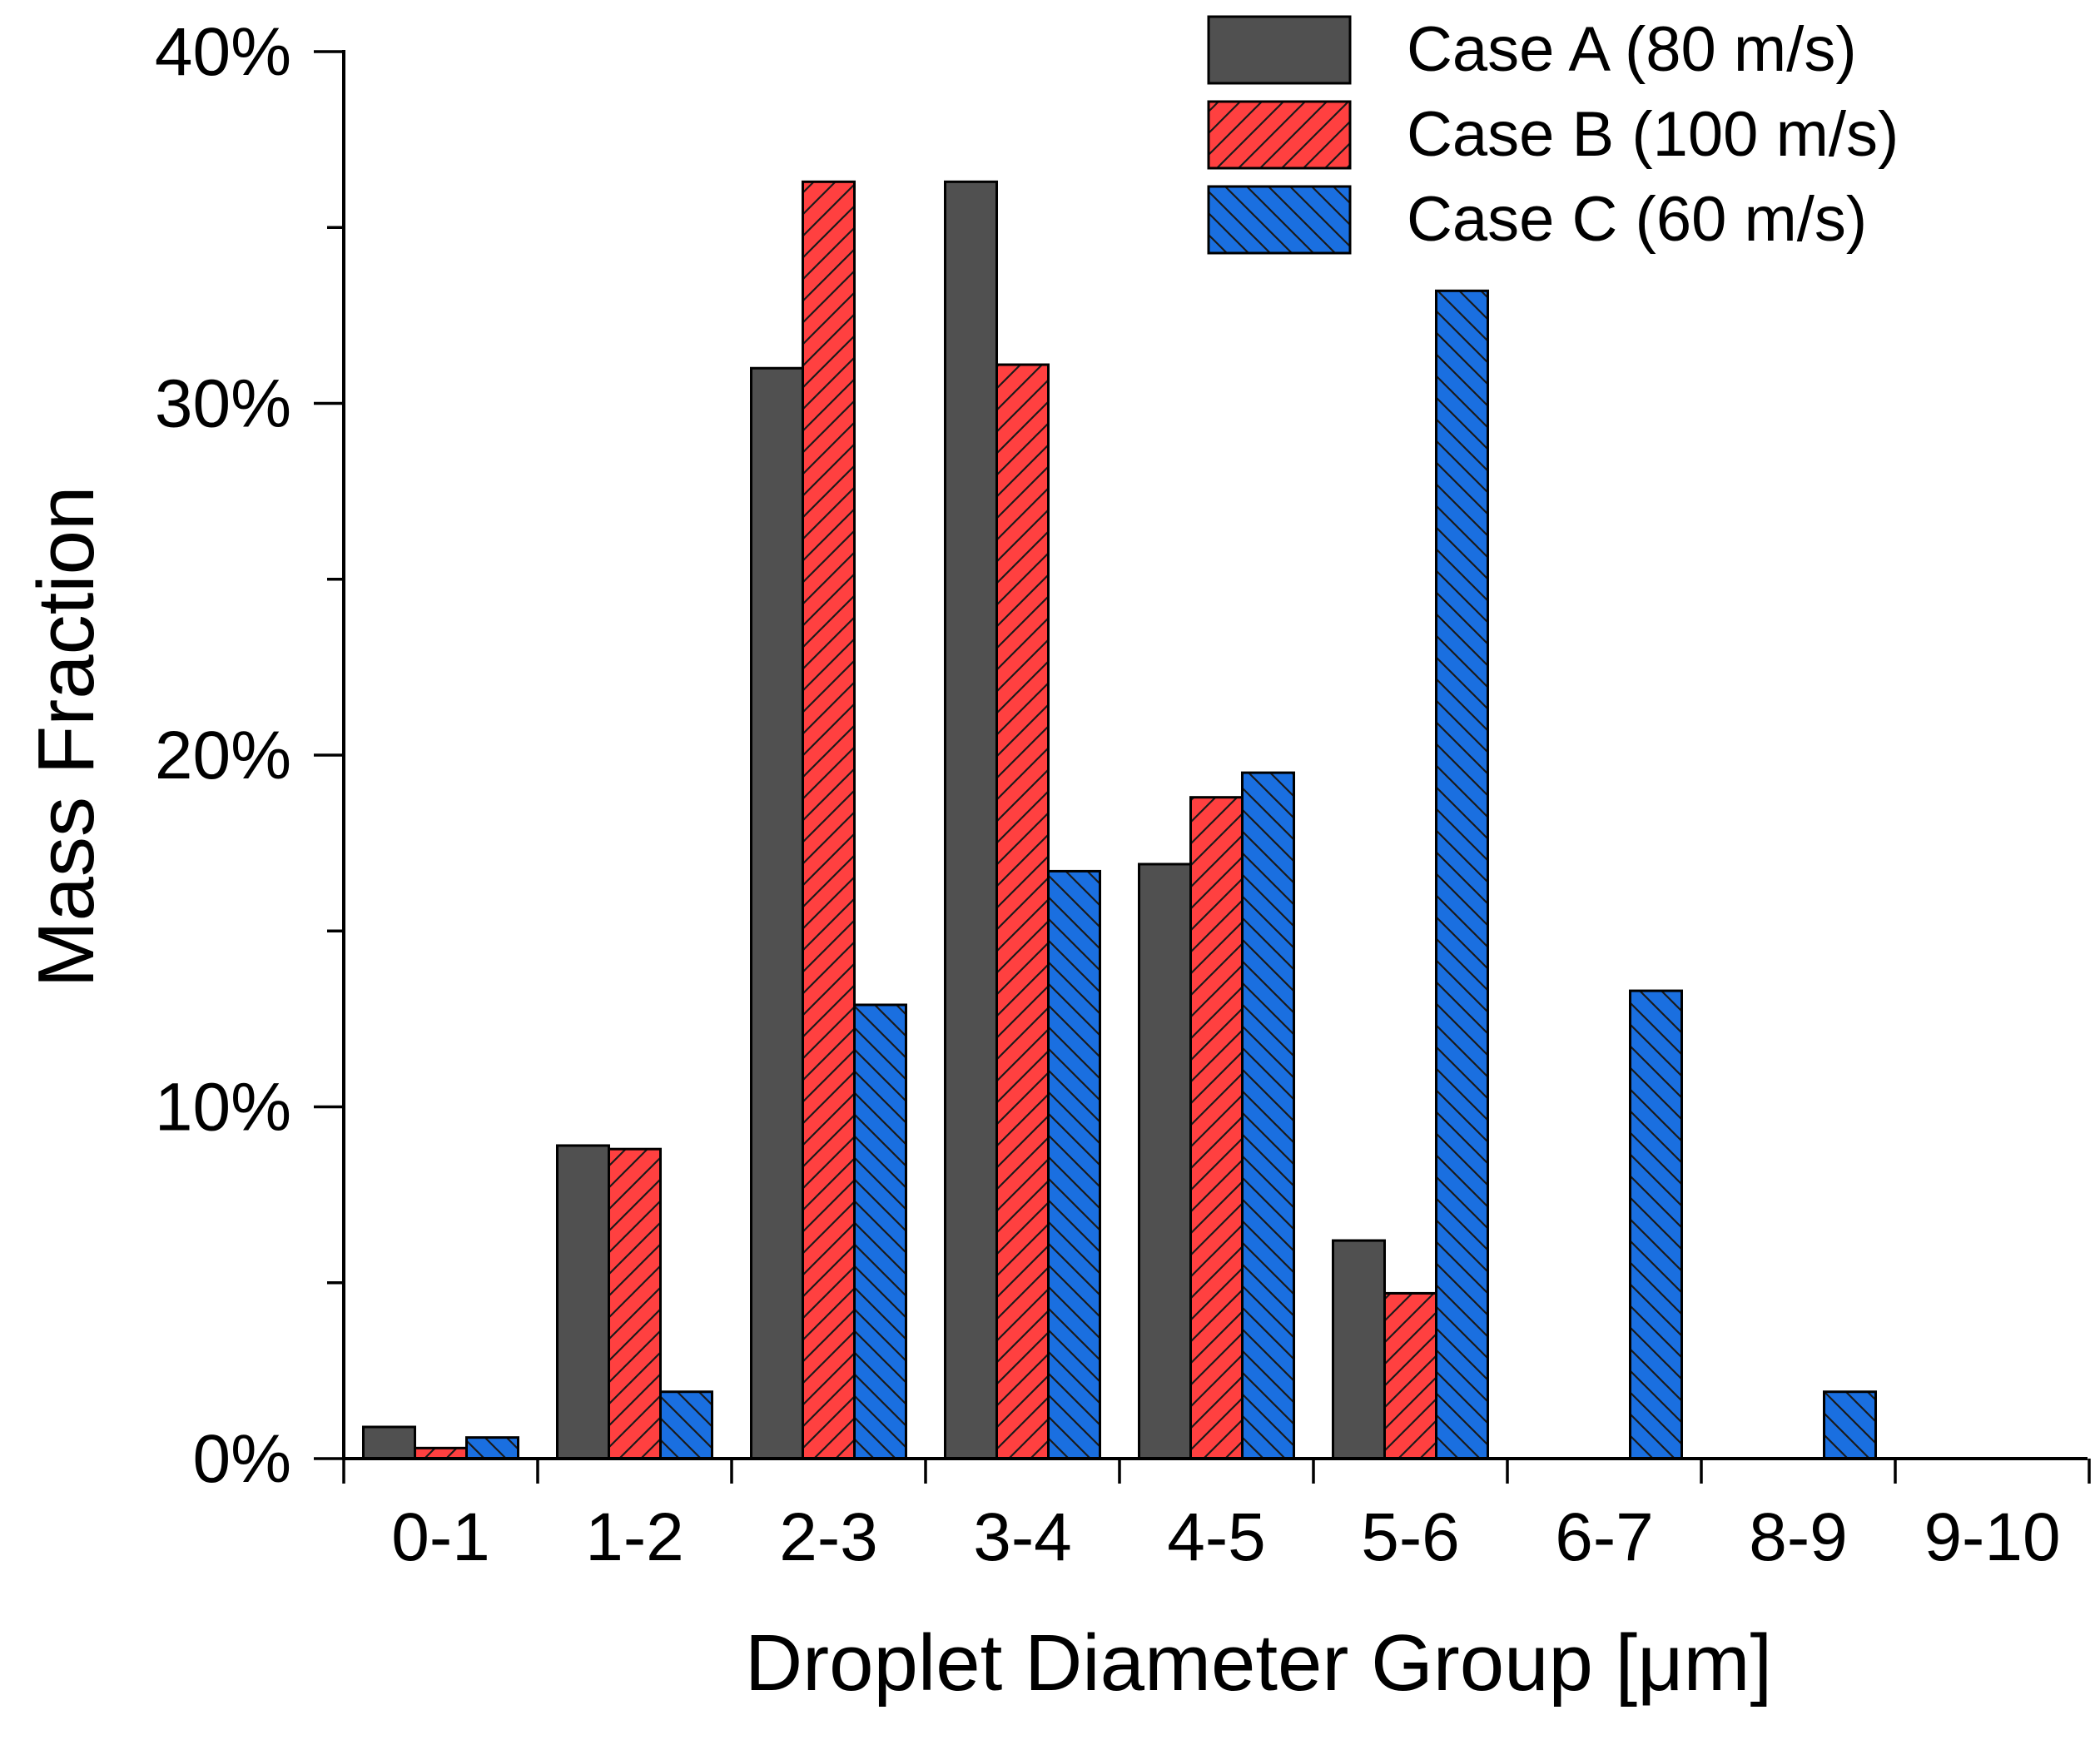 The width and height of the screenshot is (2100, 1740). Describe the element at coordinates (223, 1108) in the screenshot. I see `y-tick-label: 10%` at that location.